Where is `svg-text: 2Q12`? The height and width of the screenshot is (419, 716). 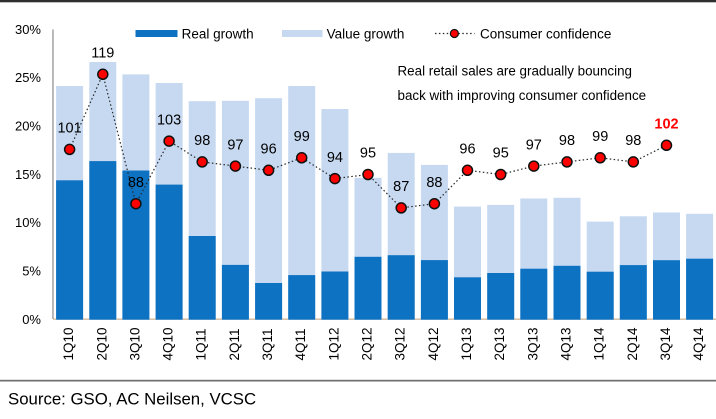
svg-text: 2Q12 is located at coordinates (367, 343).